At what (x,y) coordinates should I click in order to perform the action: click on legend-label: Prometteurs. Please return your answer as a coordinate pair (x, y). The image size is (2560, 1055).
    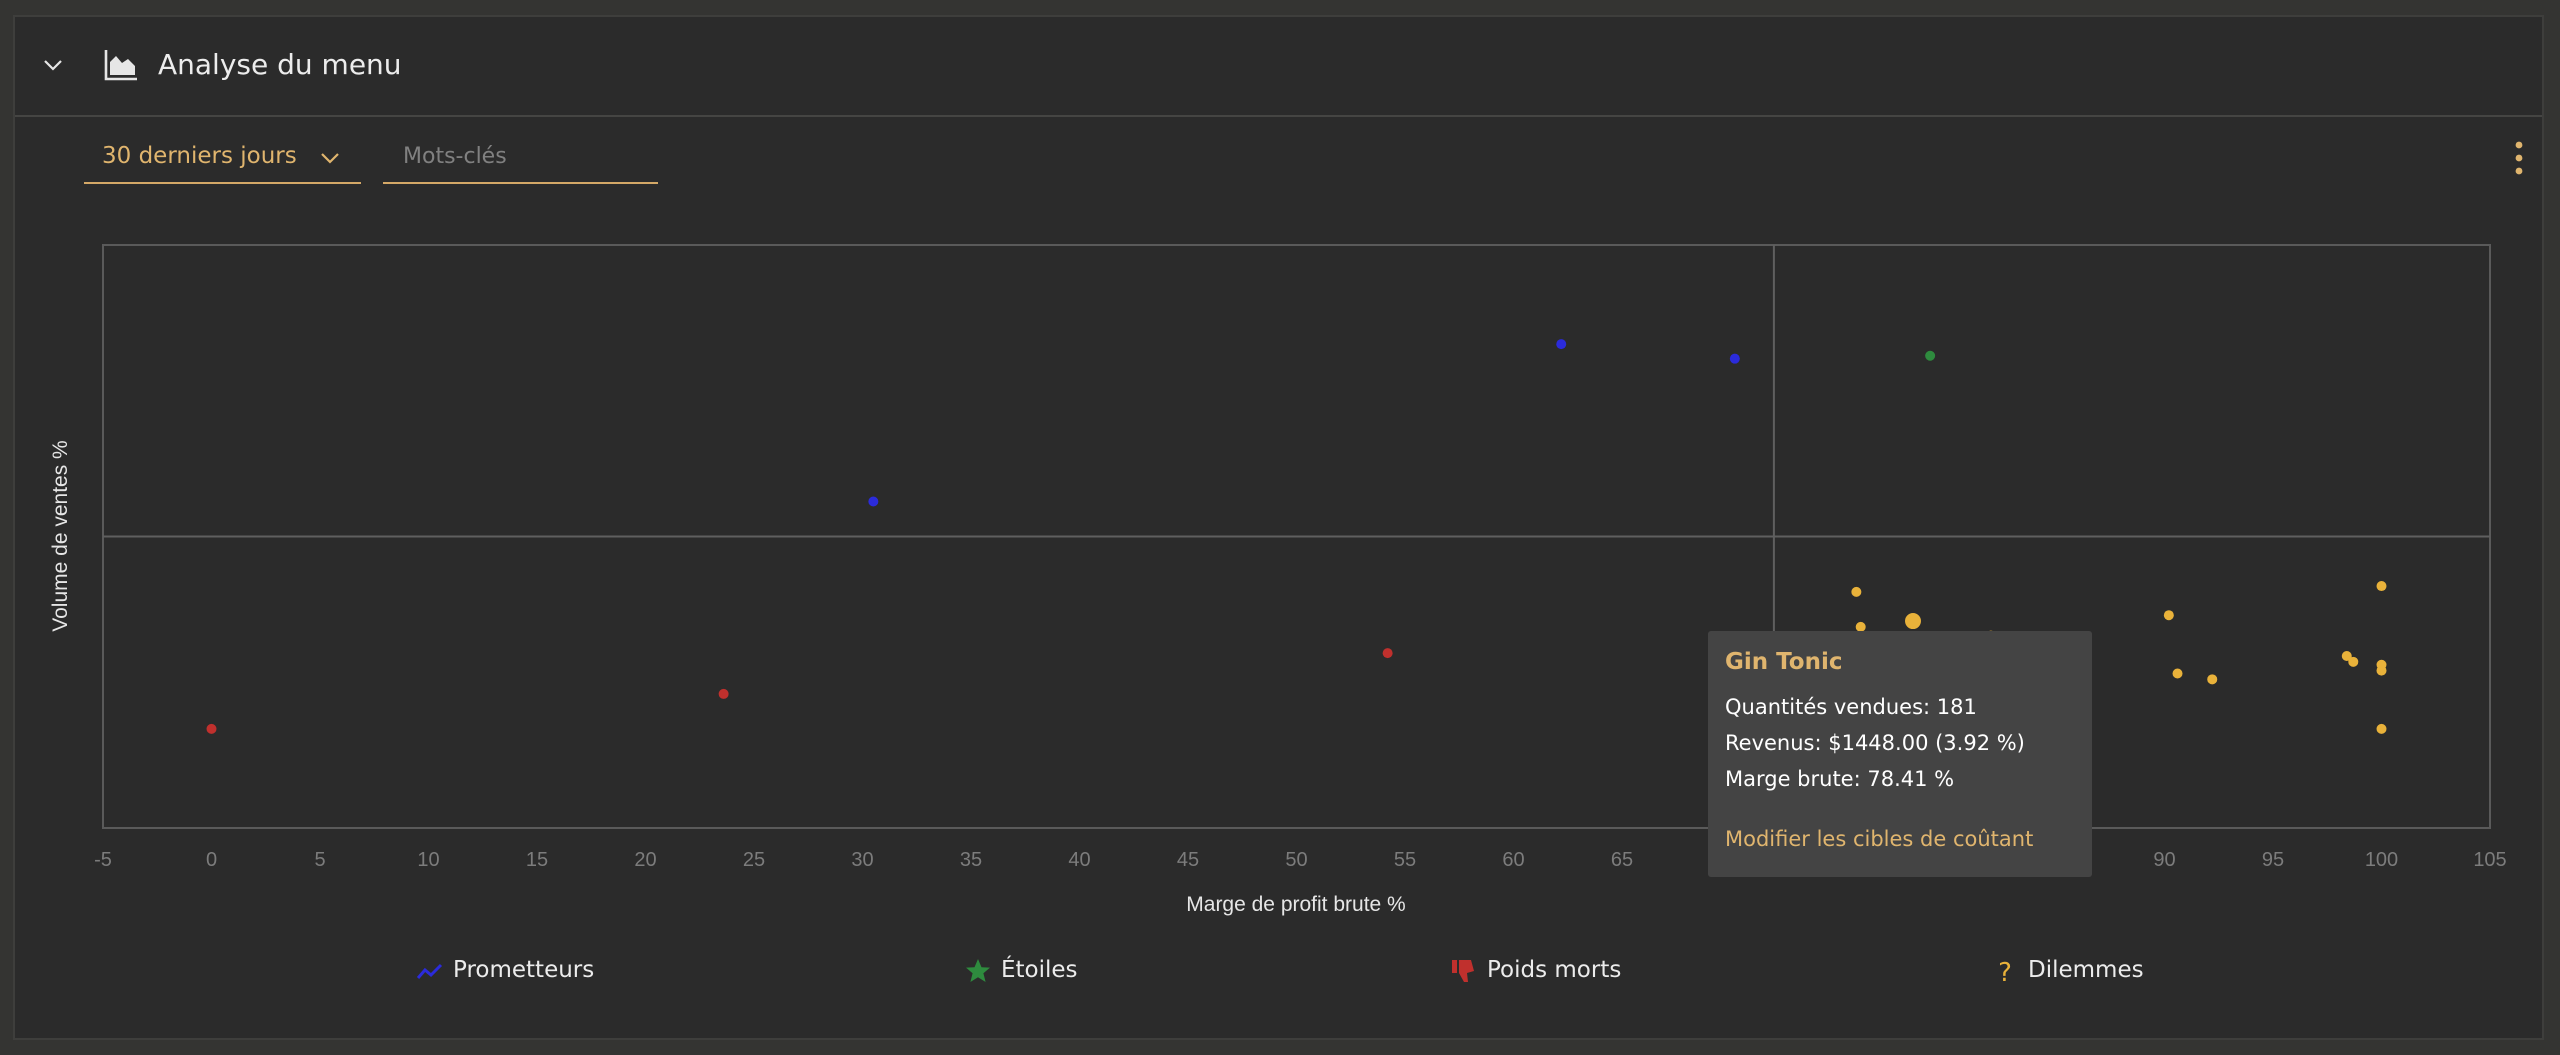
    Looking at the image, I should click on (524, 970).